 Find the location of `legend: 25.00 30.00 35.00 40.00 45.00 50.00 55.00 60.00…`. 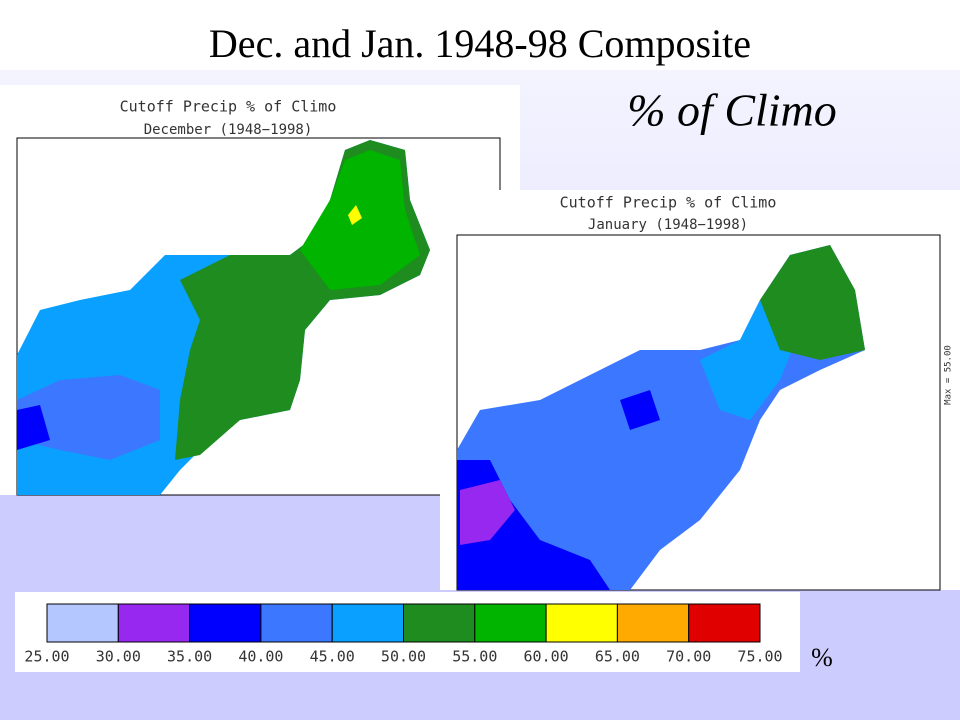

legend: 25.00 30.00 35.00 40.00 45.00 50.00 55.00 60.00… is located at coordinates (403, 634).